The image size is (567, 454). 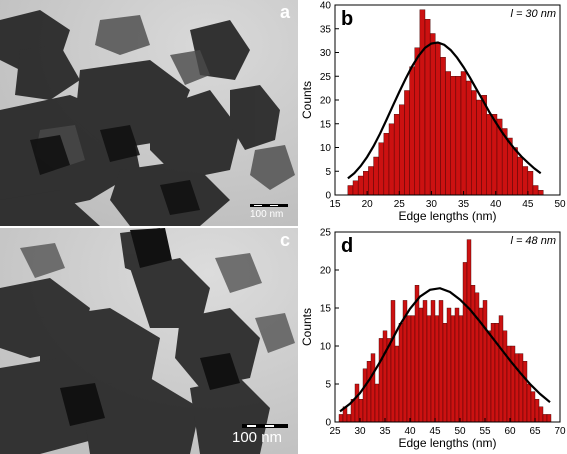 What do you see at coordinates (328, 423) in the screenshot?
I see `chart-d-ytick-label: 0` at bounding box center [328, 423].